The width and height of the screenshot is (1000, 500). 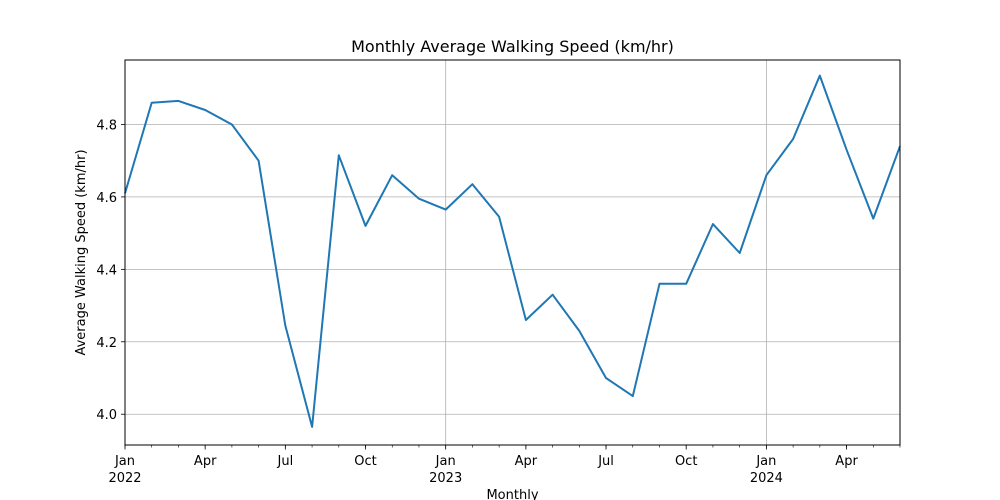 I want to click on x-tick-year-label: 2022, so click(x=124, y=478).